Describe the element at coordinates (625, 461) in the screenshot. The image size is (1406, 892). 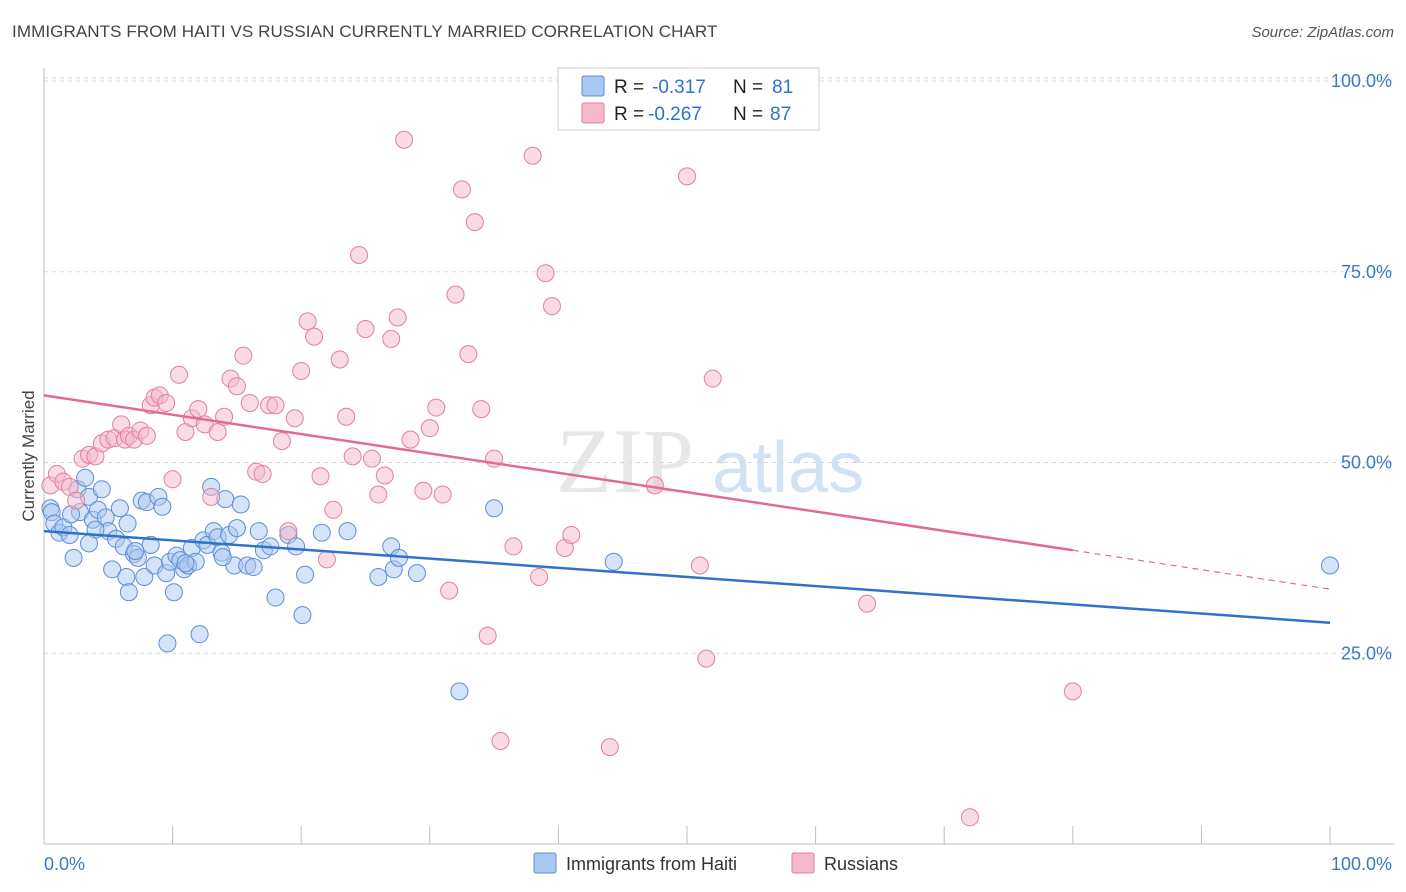
I see `watermark-zip: ZIP` at that location.